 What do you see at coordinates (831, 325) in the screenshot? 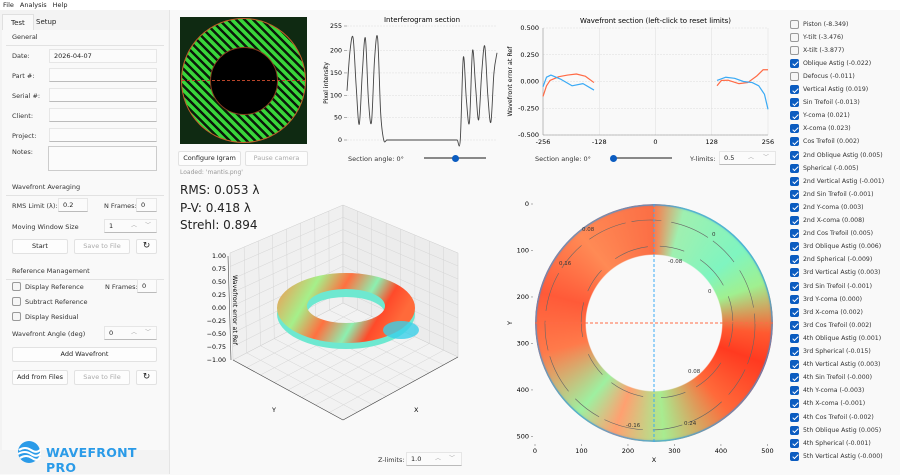
I see `zernike-item: 3rd Cos Trefoil (0.002)` at bounding box center [831, 325].